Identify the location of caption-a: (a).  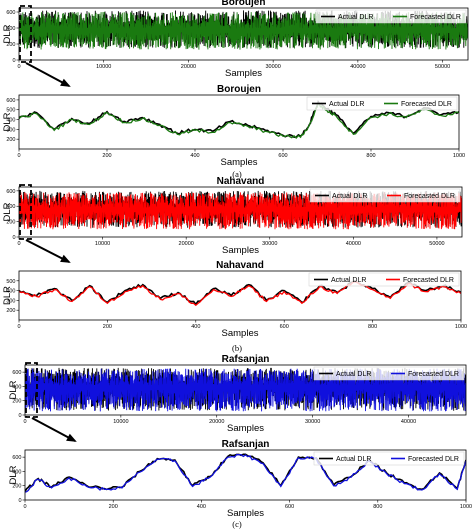
(237, 174).